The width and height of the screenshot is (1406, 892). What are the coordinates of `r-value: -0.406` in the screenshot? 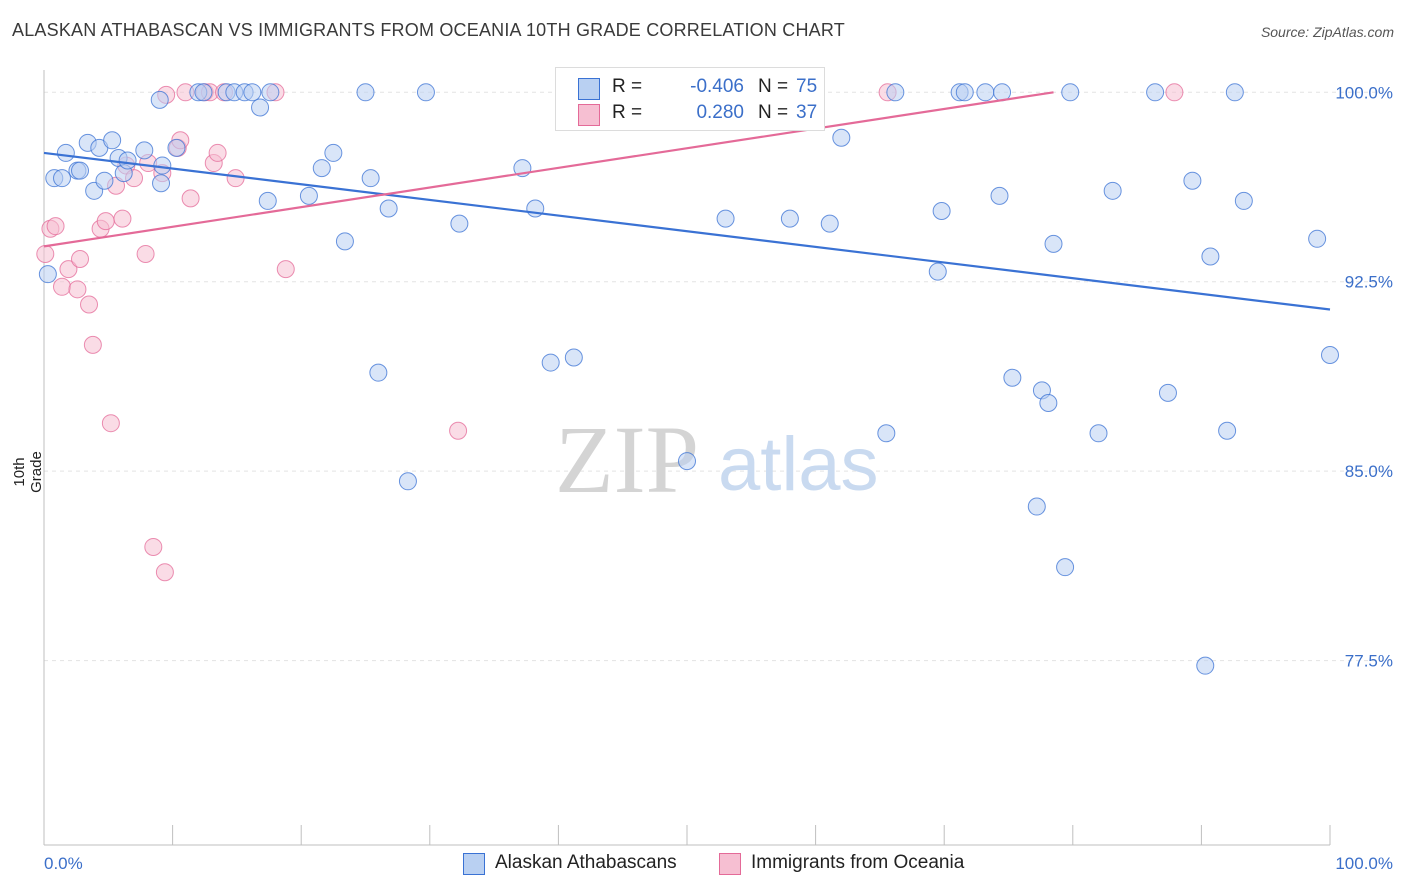 It's located at (717, 86).